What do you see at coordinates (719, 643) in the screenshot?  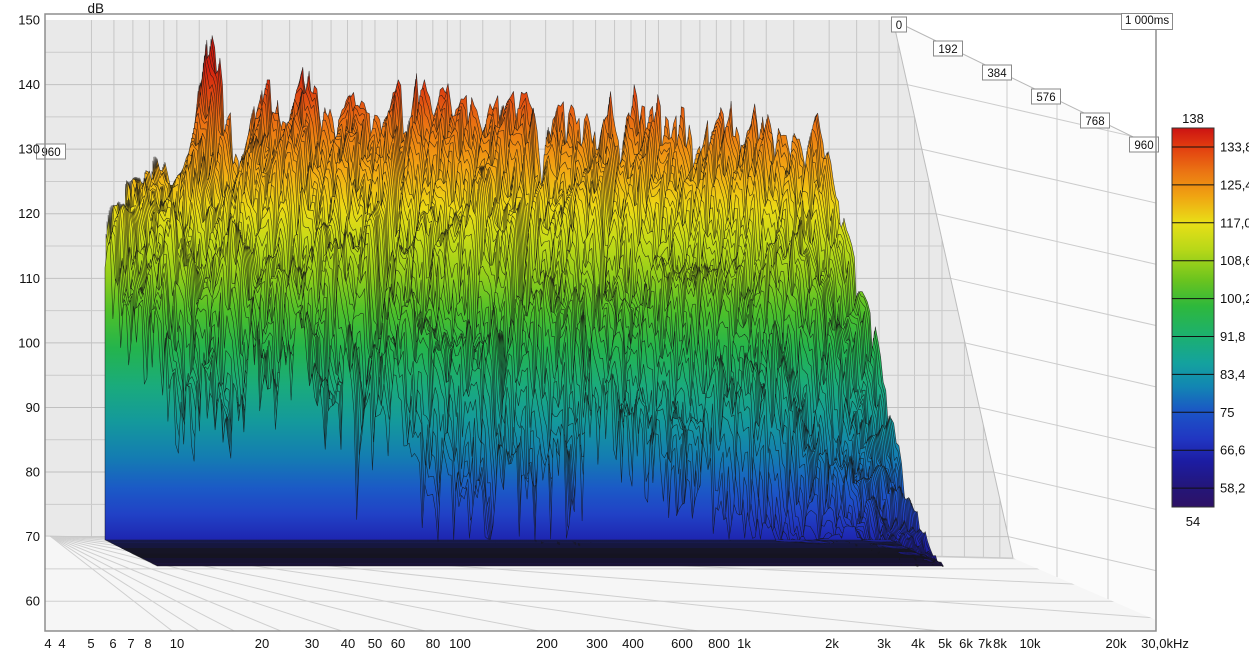 I see `freq-tick-label: 800` at bounding box center [719, 643].